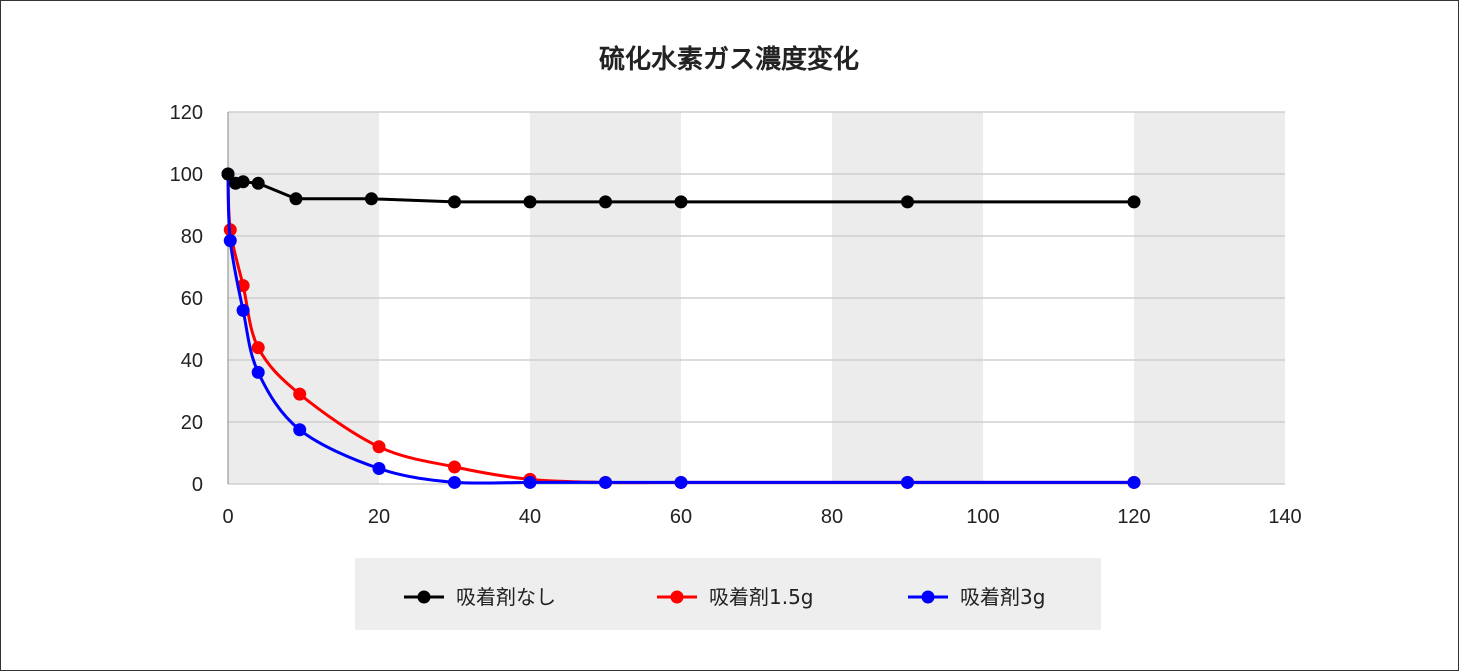 This screenshot has height=671, width=1459. Describe the element at coordinates (506, 597) in the screenshot. I see `legend-label: 吸着剤なし` at that location.